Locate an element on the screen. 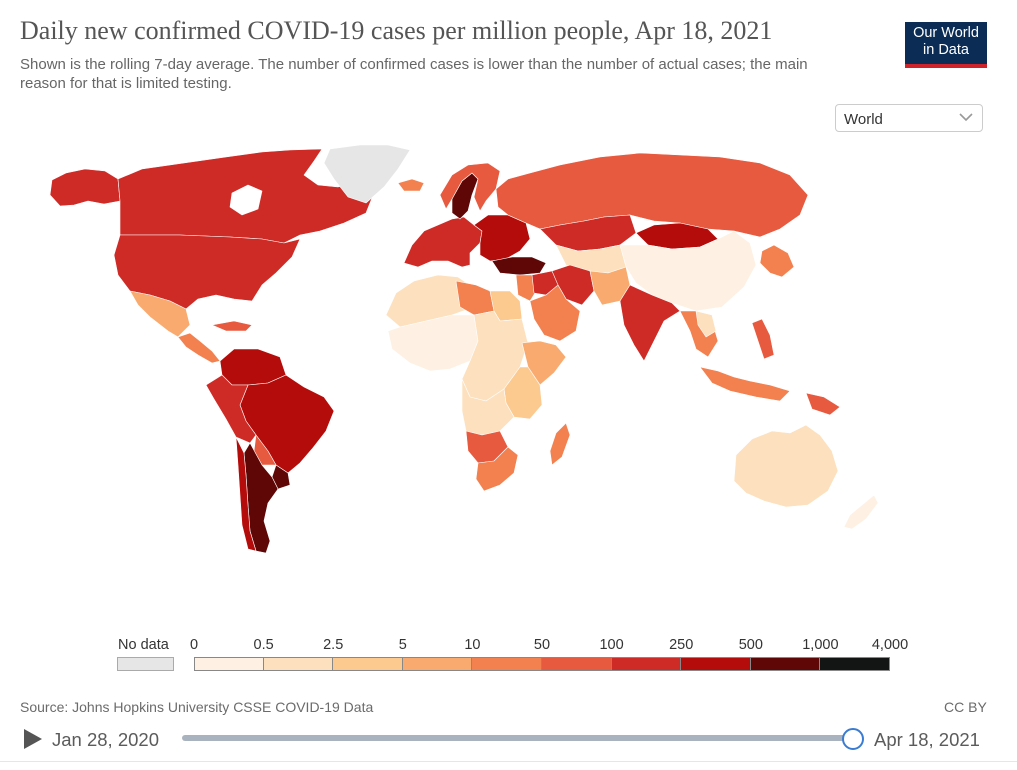  region-angola-zambia is located at coordinates (488, 407).